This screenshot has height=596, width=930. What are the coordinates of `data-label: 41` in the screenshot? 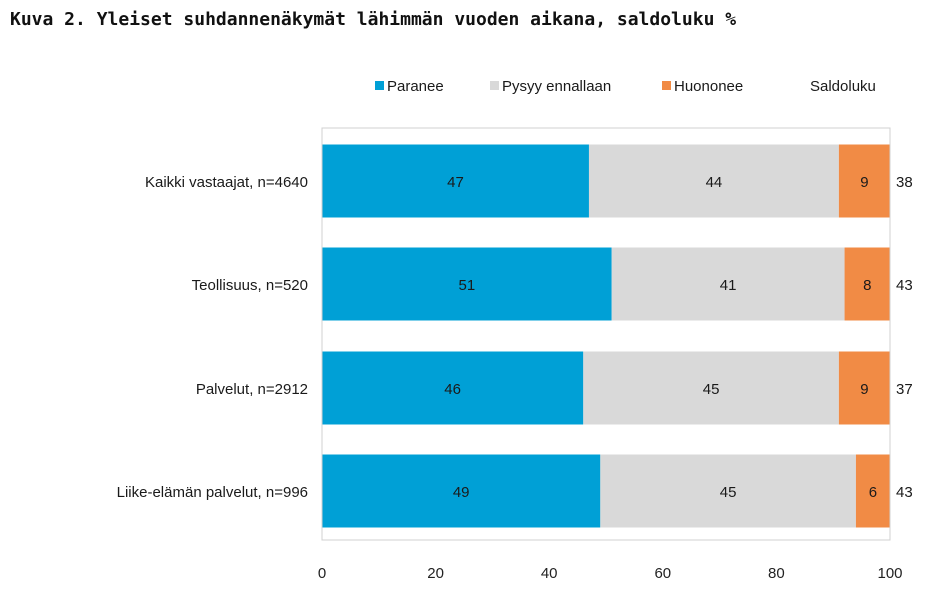 It's located at (728, 285).